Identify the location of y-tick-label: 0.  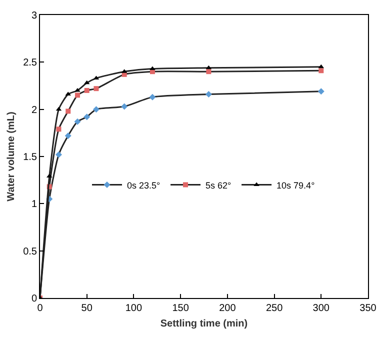
(34, 299).